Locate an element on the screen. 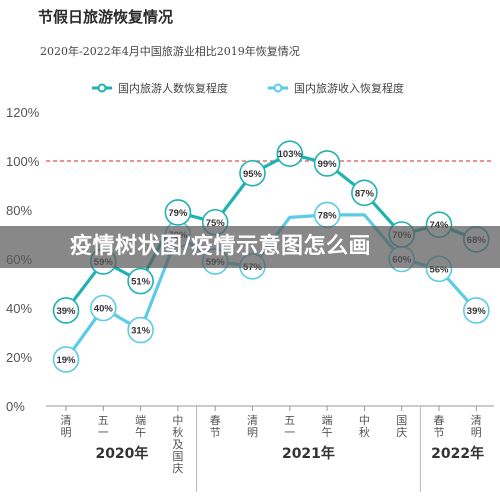  chart-subtitle: 2020年-2022年4月中国旅游业相比2019年恢复情况 is located at coordinates (170, 51).